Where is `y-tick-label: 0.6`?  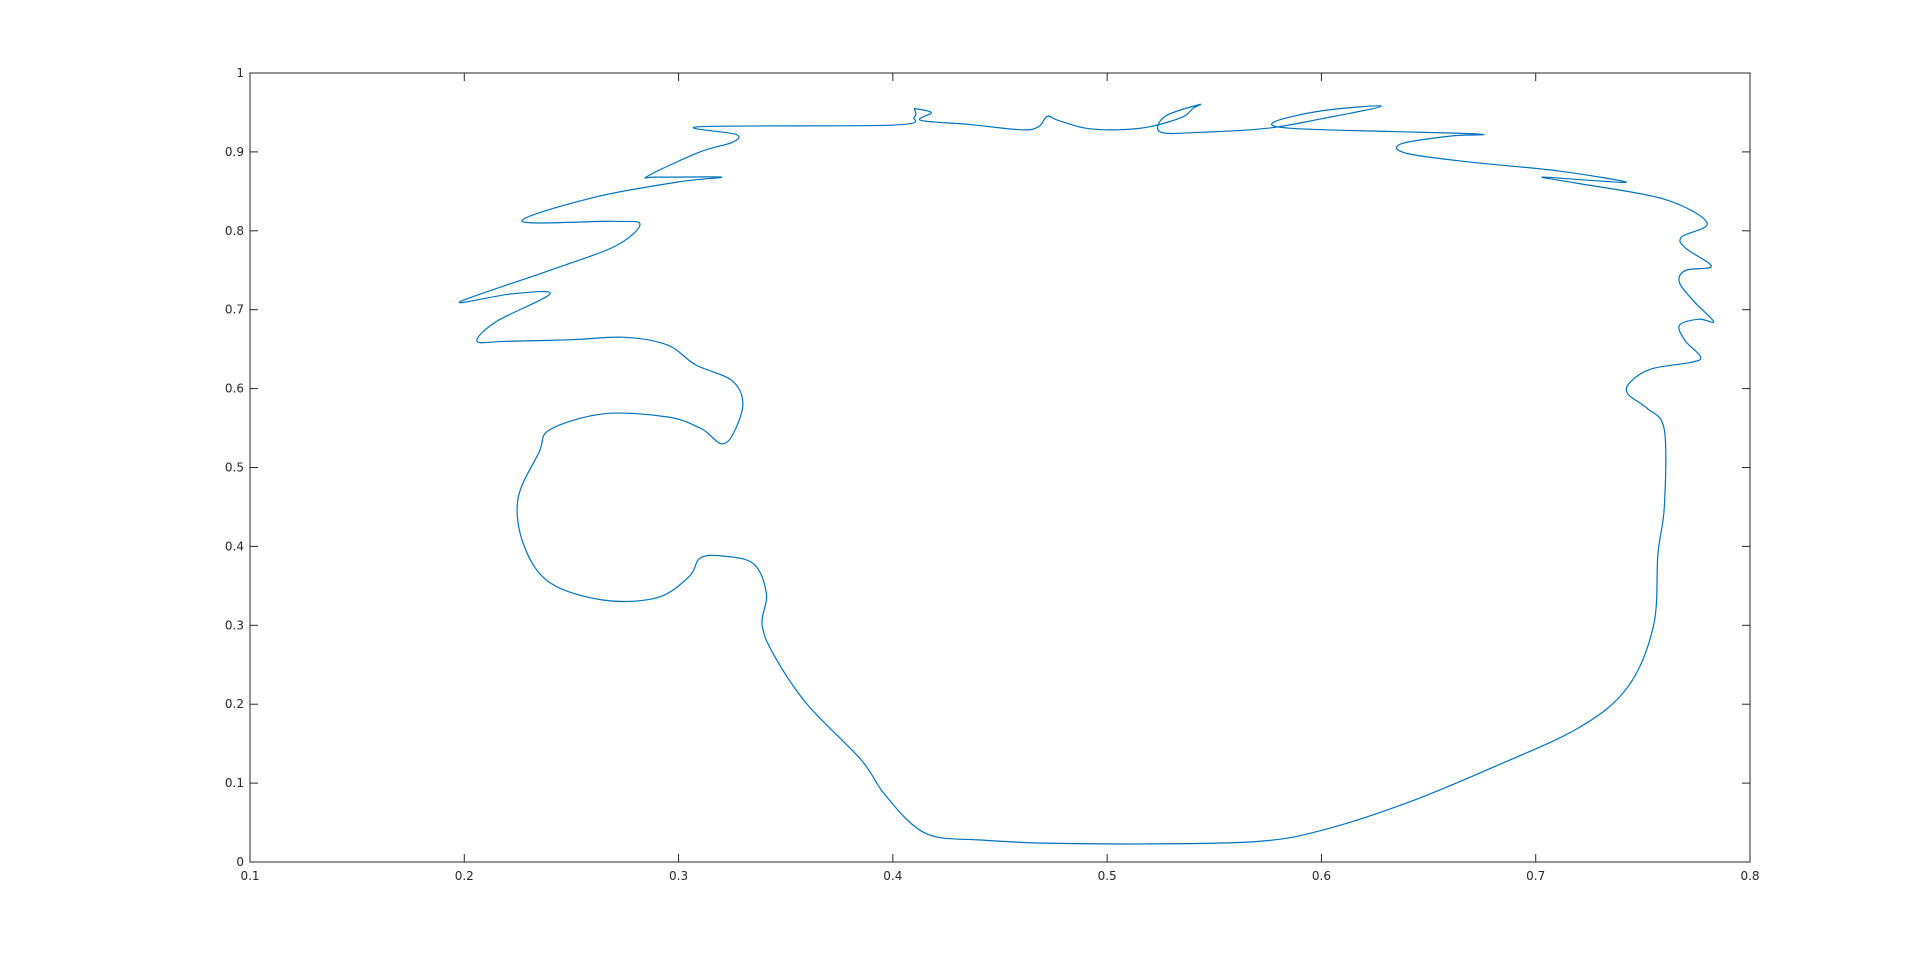
y-tick-label: 0.6 is located at coordinates (234, 389).